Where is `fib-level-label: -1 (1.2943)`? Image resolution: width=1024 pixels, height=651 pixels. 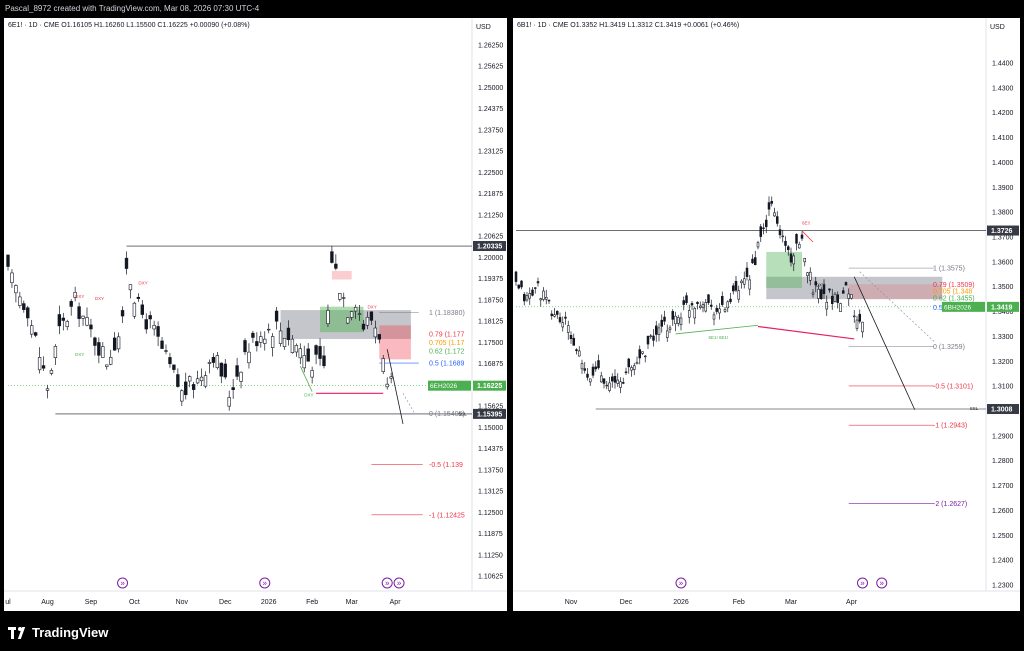
fib-level-label: -1 (1.2943) is located at coordinates (950, 426).